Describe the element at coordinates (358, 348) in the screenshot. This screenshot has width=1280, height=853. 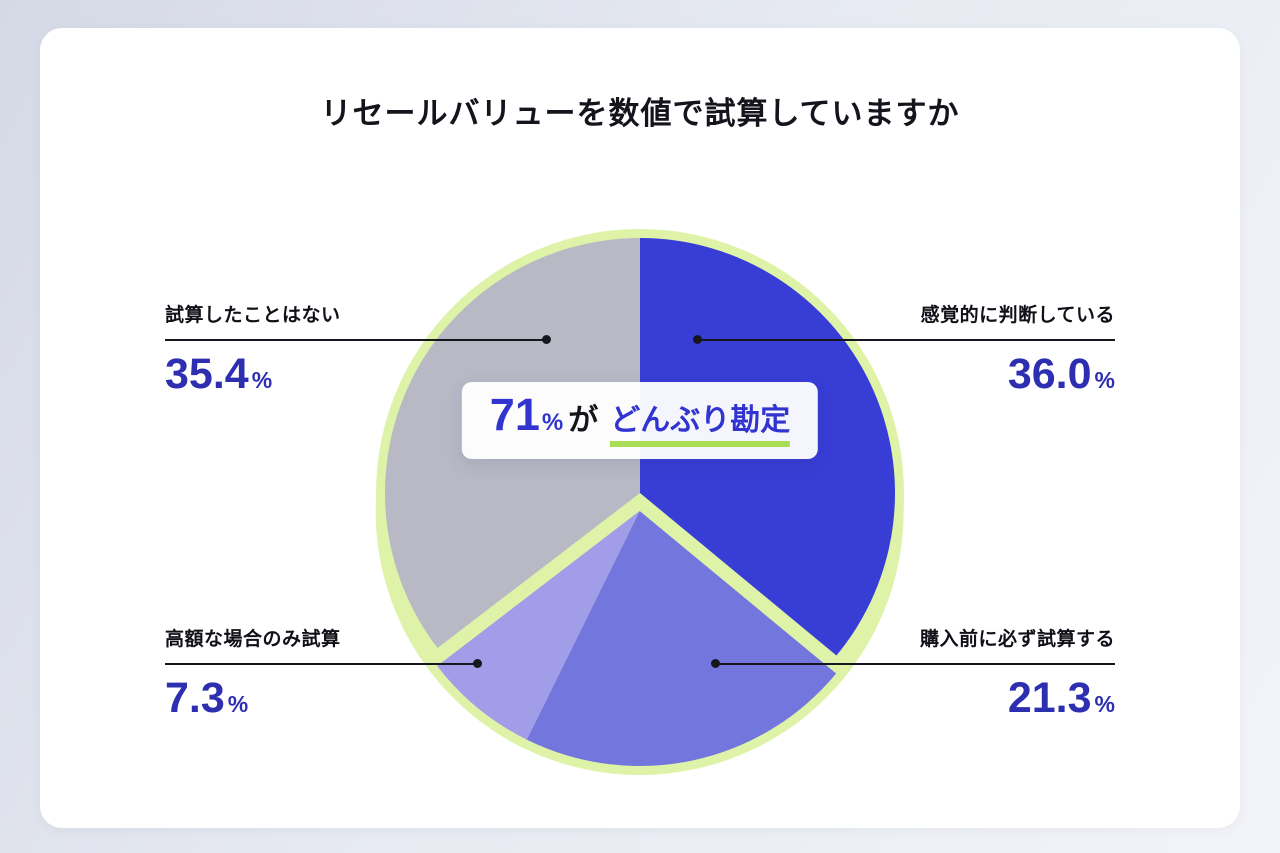
I see `callout-never-estimated: 試算したことはない 35.4%` at that location.